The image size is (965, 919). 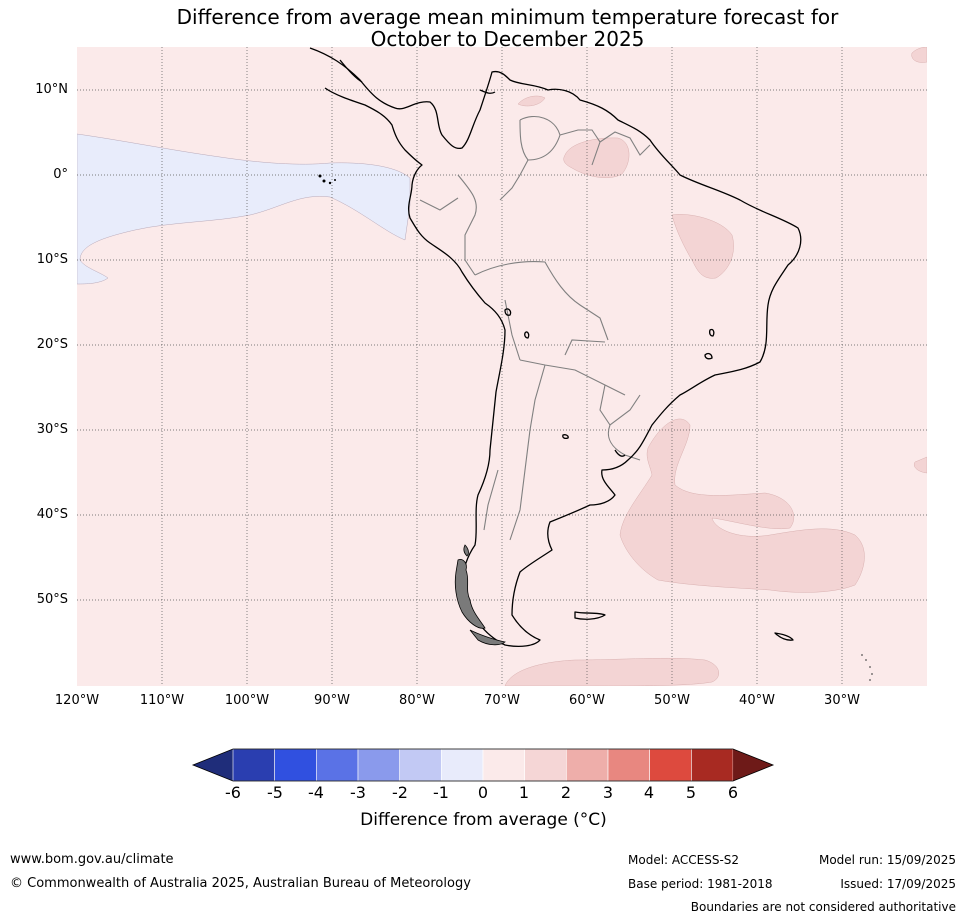 What do you see at coordinates (535, 328) in the screenshot?
I see `country-borders` at bounding box center [535, 328].